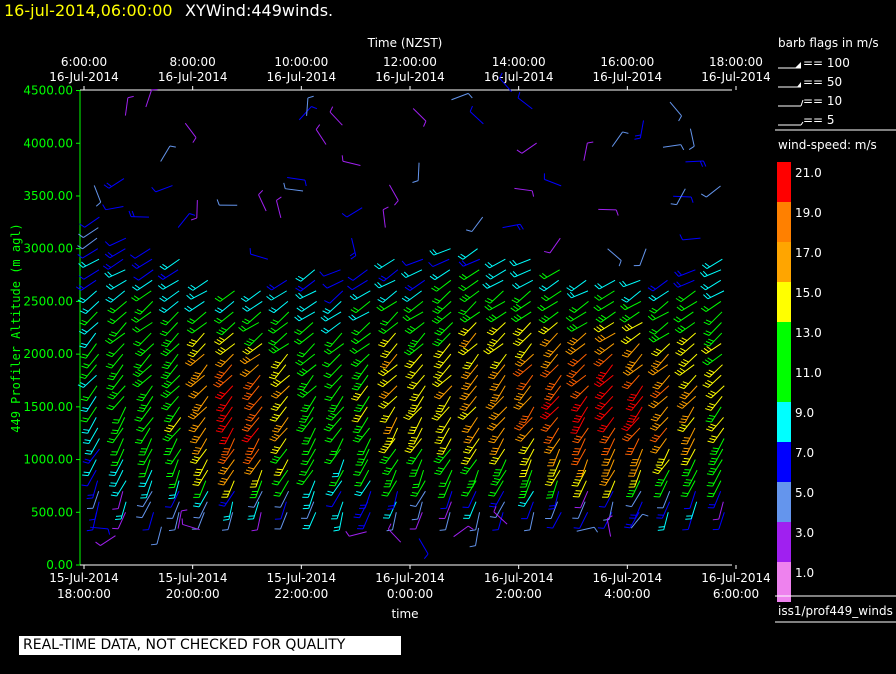 The height and width of the screenshot is (674, 896). I want to click on x-tick-label-date: 15-Jul-2014, so click(193, 578).